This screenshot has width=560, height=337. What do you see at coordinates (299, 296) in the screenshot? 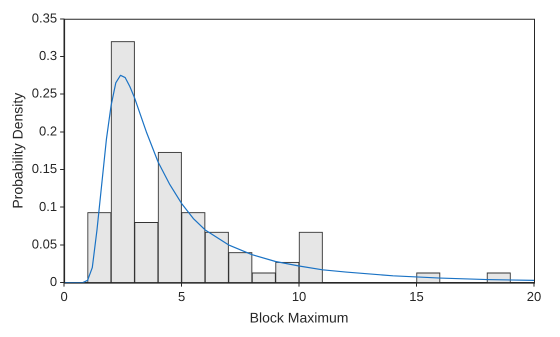
I see `x-tick-label: 10` at bounding box center [299, 296].